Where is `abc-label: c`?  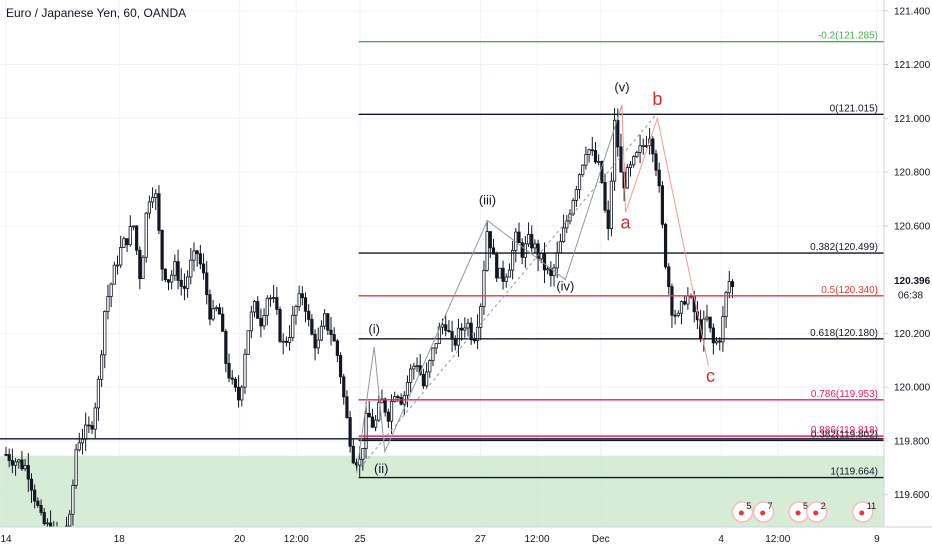 abc-label: c is located at coordinates (710, 376).